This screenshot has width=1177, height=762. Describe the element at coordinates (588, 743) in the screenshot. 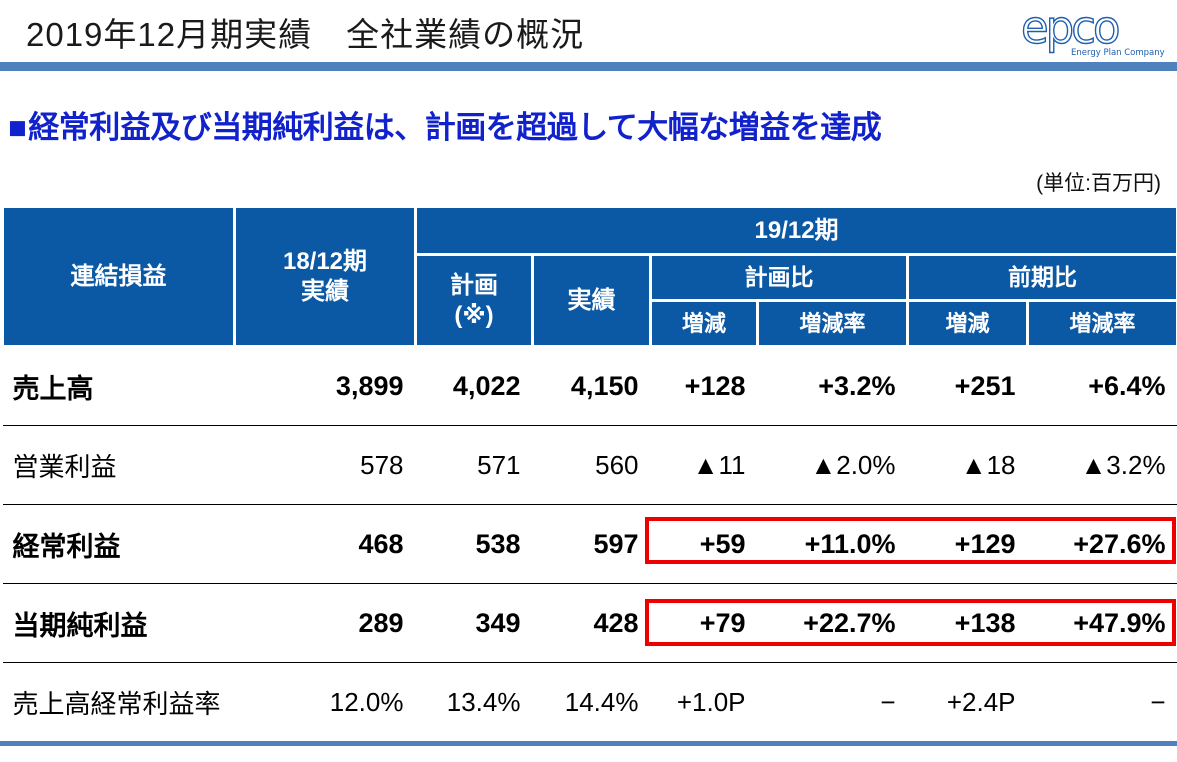

I see `bottom-divider-rule` at that location.